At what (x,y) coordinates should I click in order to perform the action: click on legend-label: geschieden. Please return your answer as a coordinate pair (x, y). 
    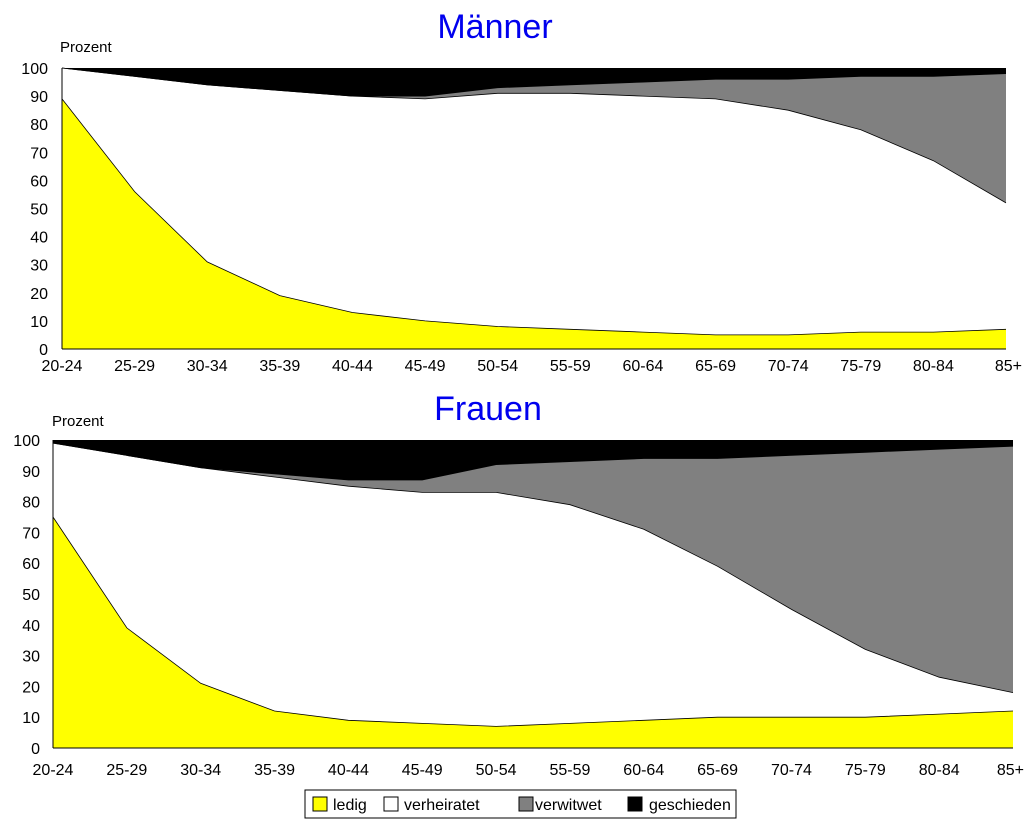
    Looking at the image, I should click on (690, 805).